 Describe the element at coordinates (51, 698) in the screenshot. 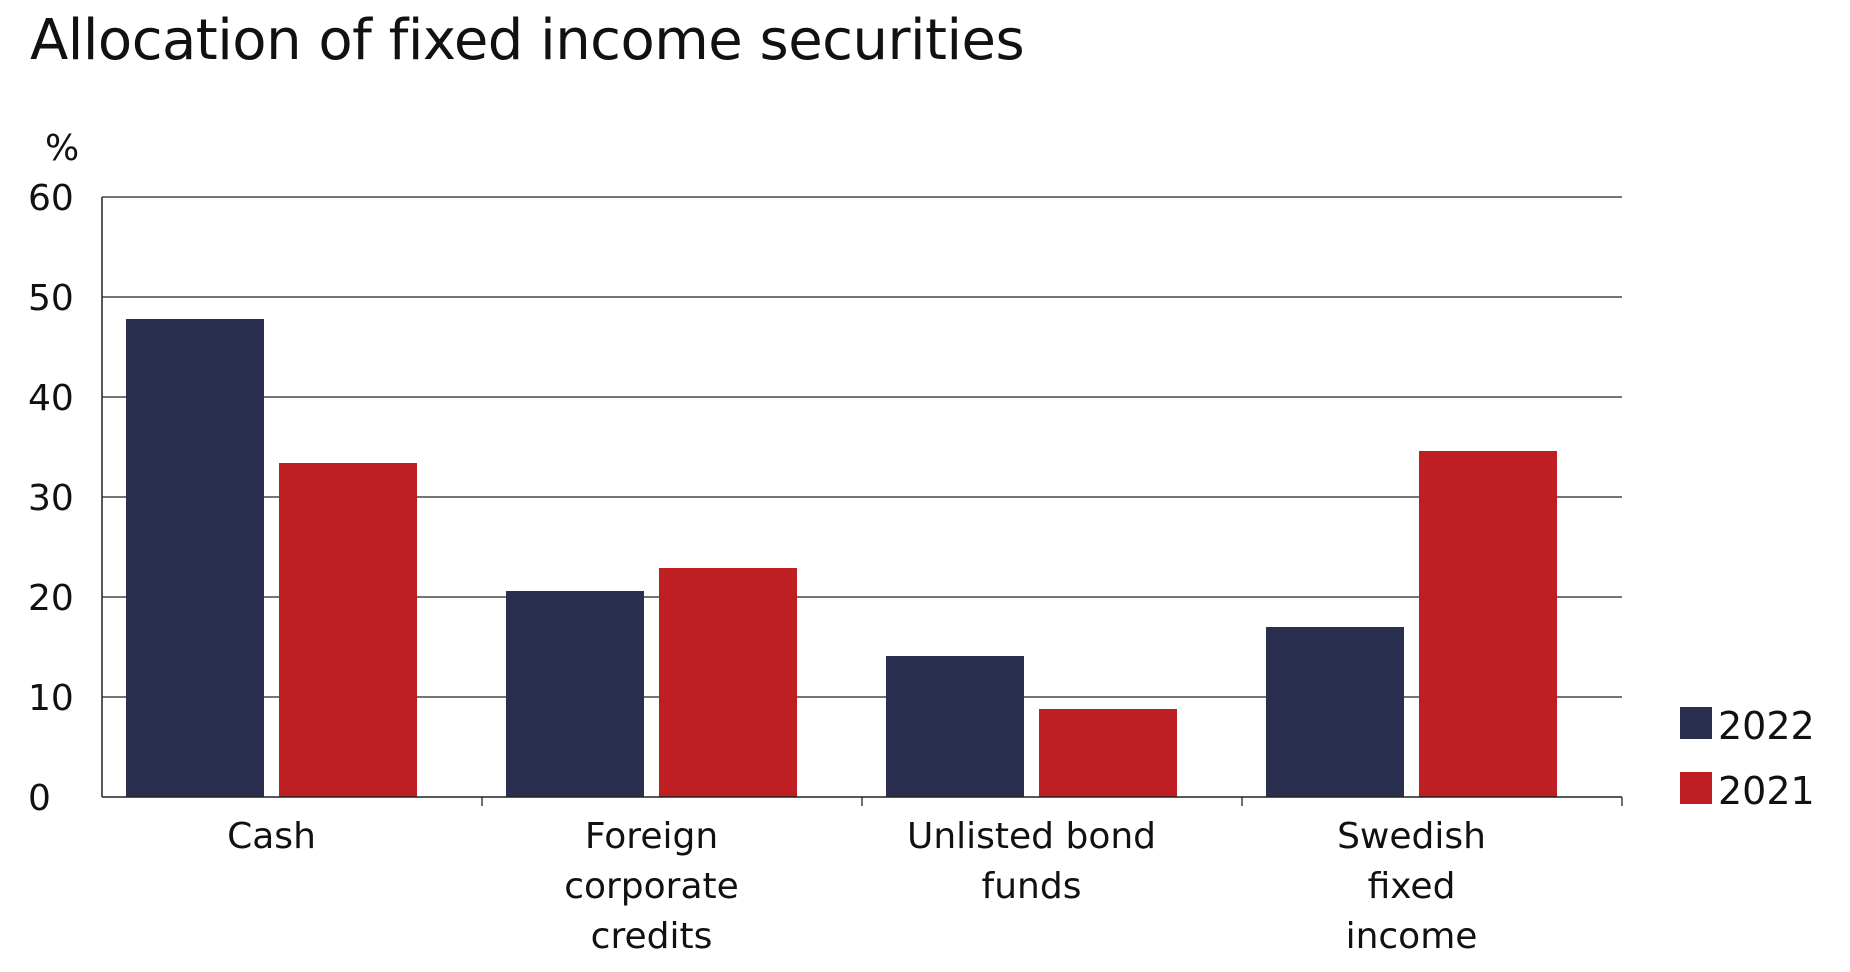

I see `y-tick-label: 10` at that location.